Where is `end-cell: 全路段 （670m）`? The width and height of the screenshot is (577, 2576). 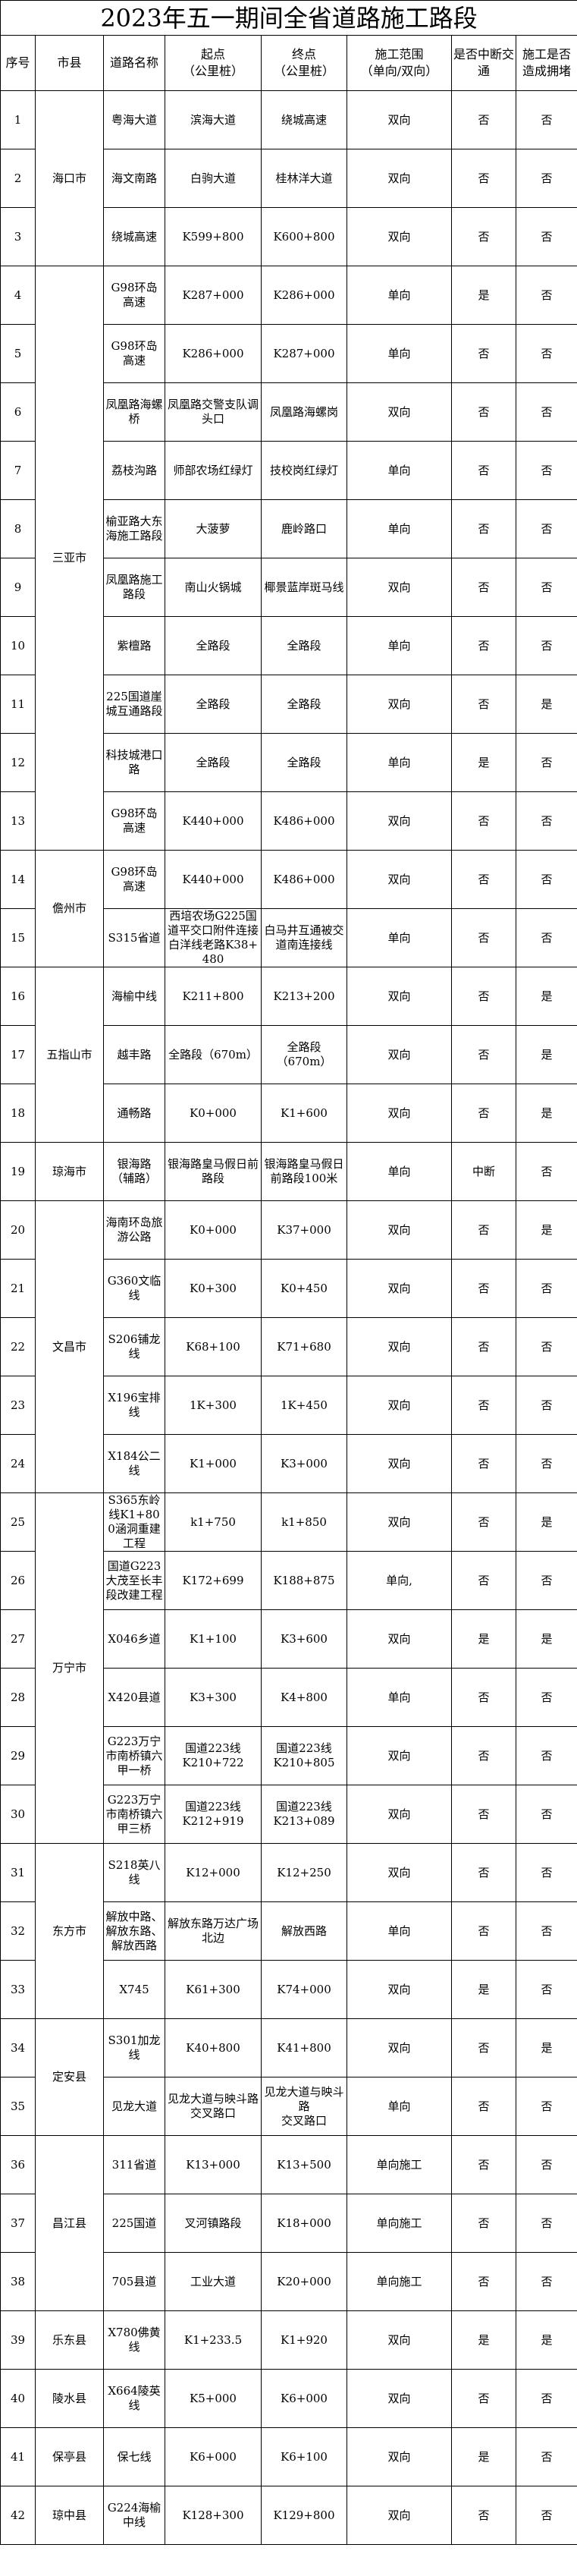 end-cell: 全路段 （670m） is located at coordinates (304, 1054).